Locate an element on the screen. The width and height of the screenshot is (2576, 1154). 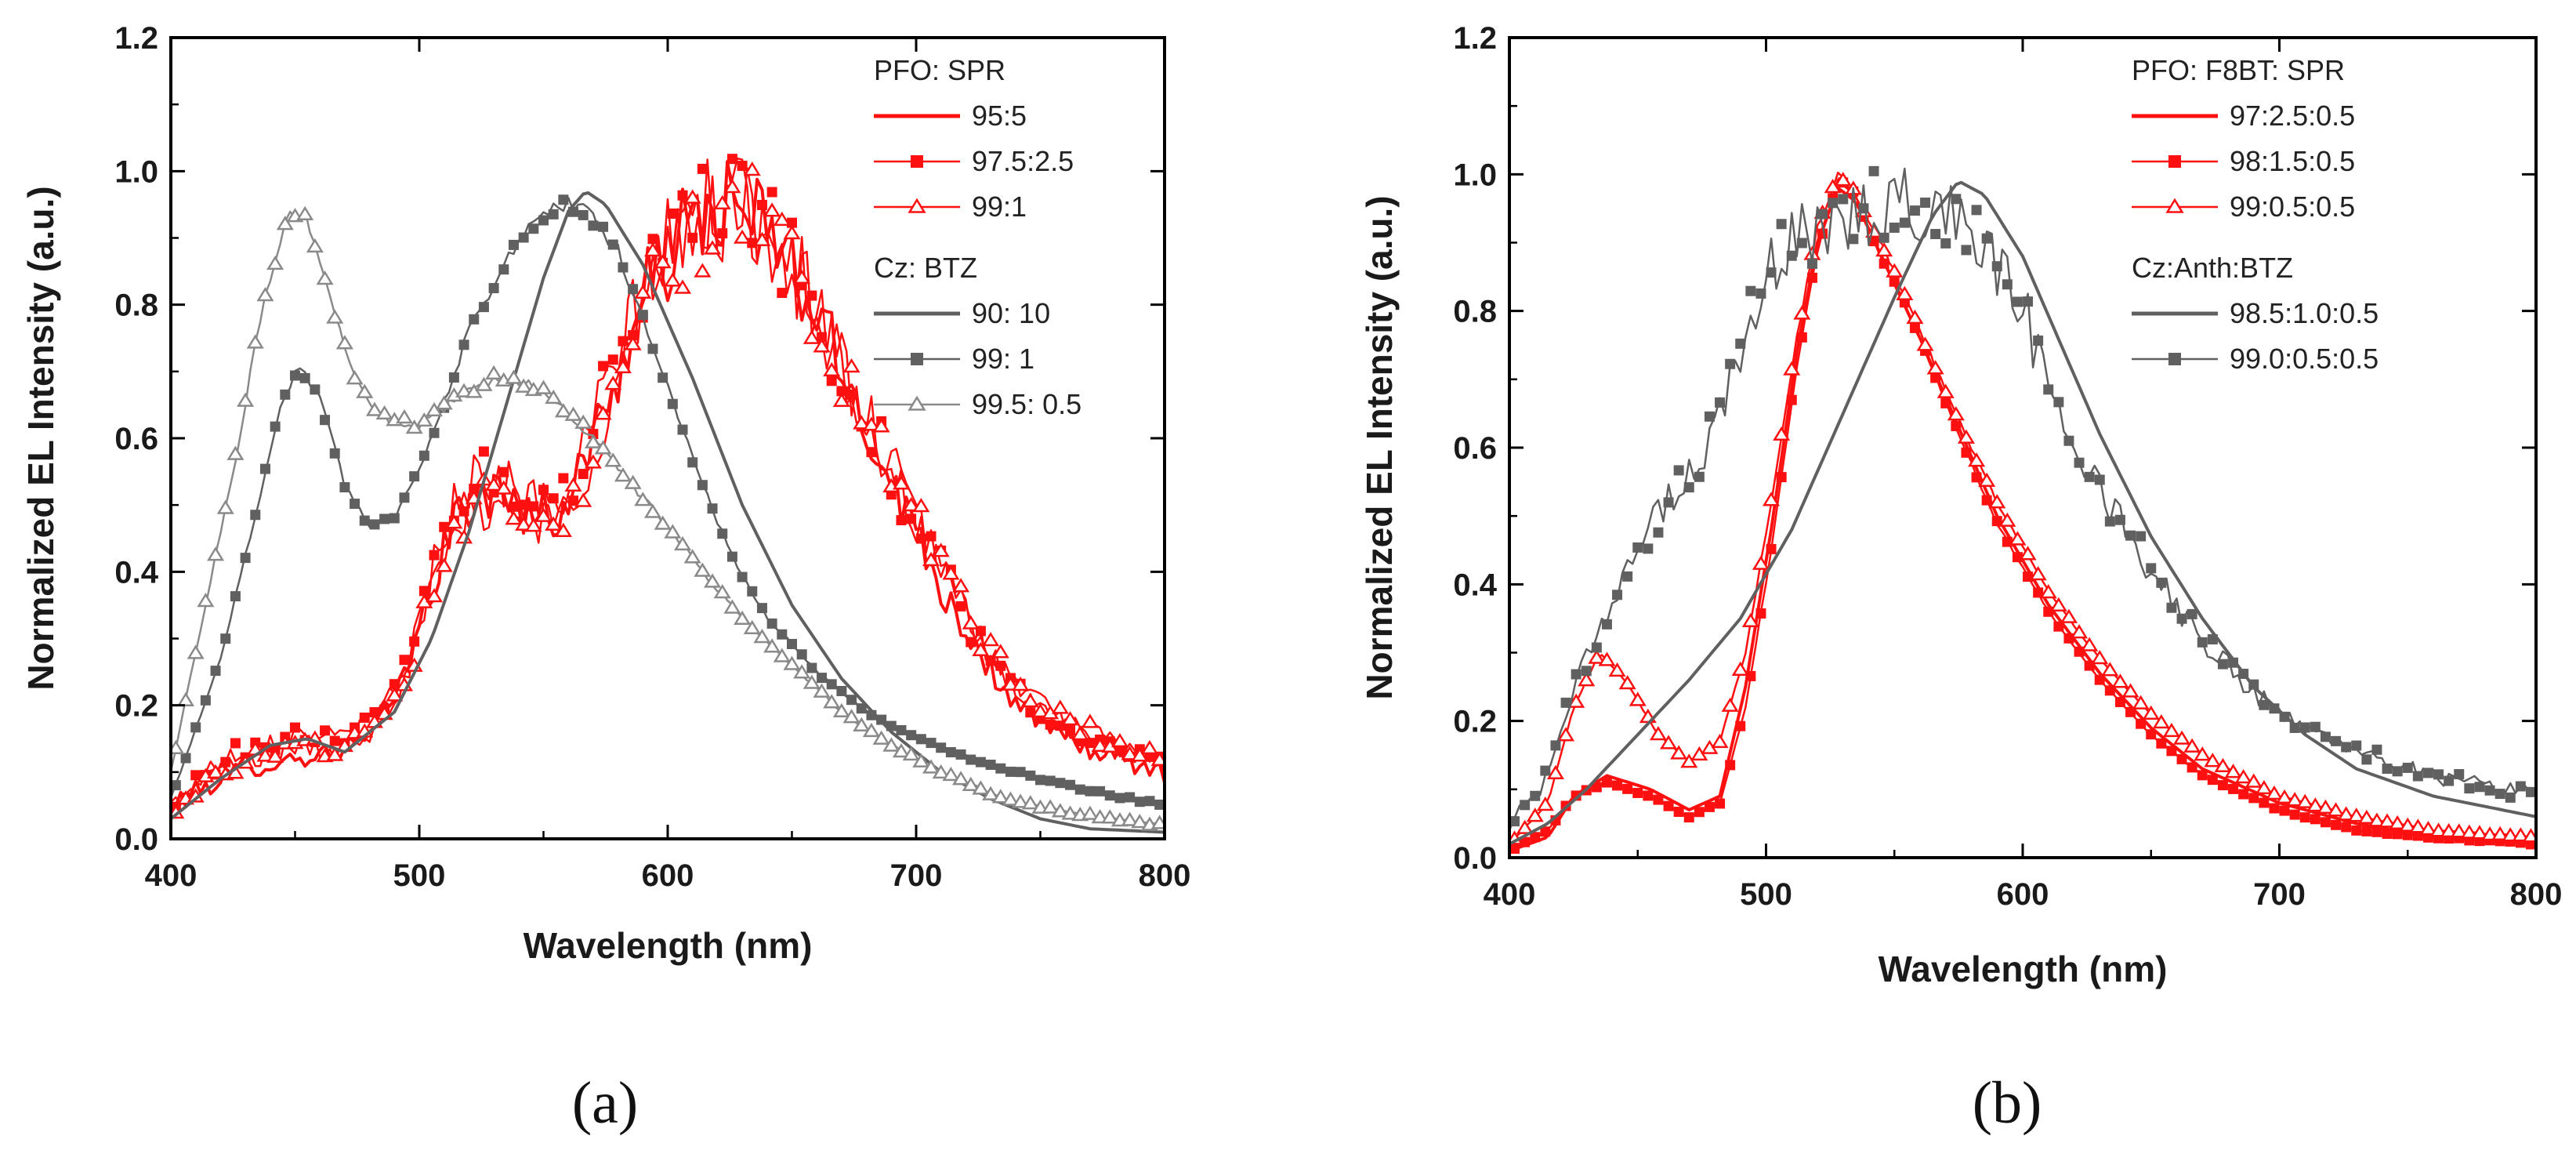
panel-a-x-tick-label: 500 is located at coordinates (419, 875).